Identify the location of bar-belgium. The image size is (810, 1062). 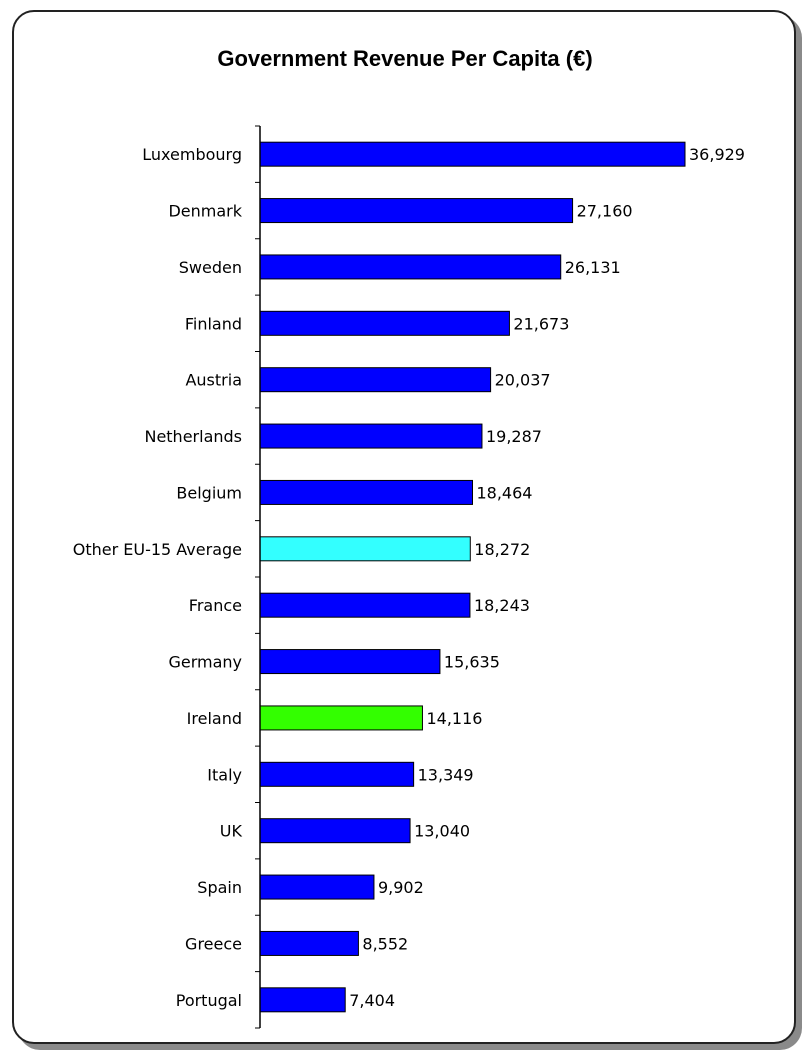
(366, 492).